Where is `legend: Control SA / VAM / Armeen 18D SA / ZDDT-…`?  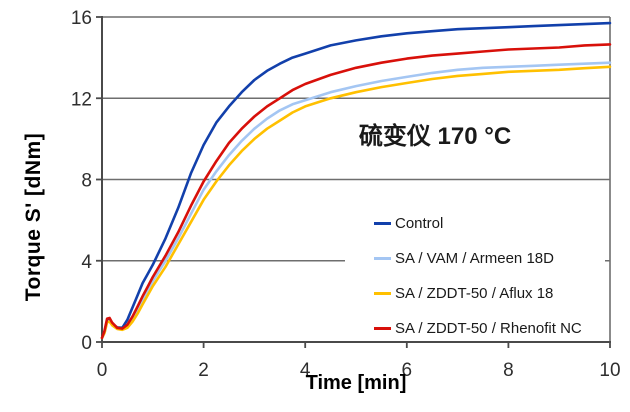
legend: Control SA / VAM / Armeen 18D SA / ZDDT-… is located at coordinates (475, 269).